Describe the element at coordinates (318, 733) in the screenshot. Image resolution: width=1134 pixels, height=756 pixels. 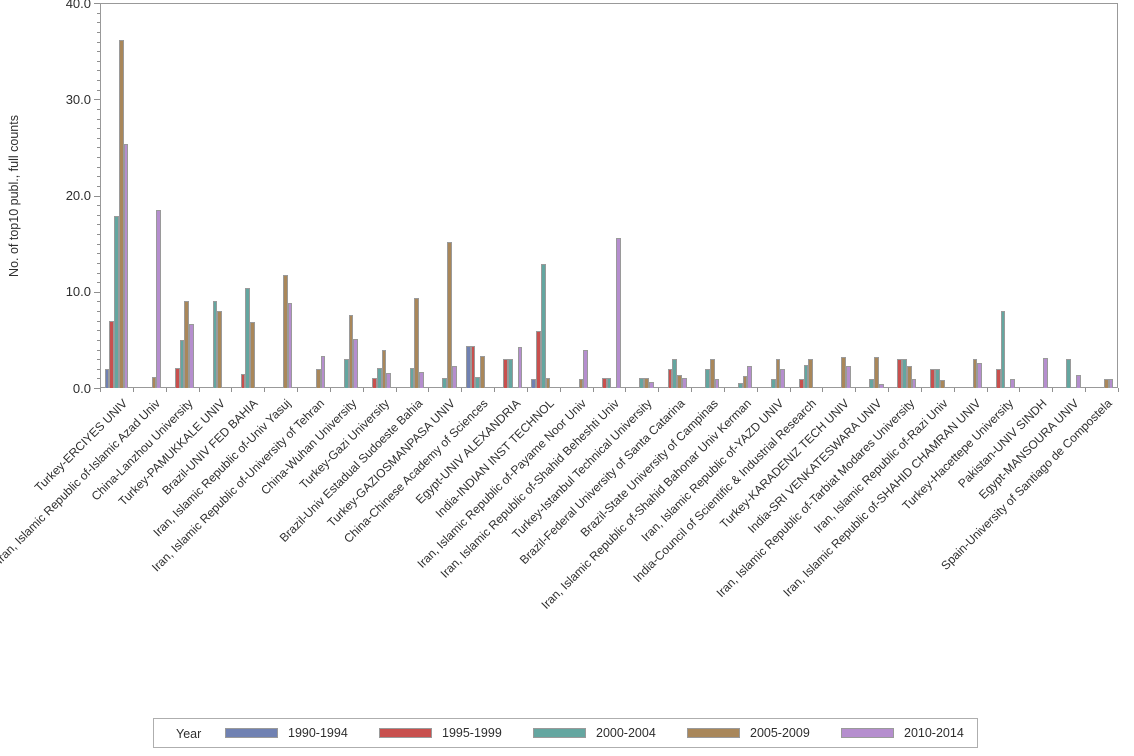
I see `legend-entry-label: 1990-1994` at that location.